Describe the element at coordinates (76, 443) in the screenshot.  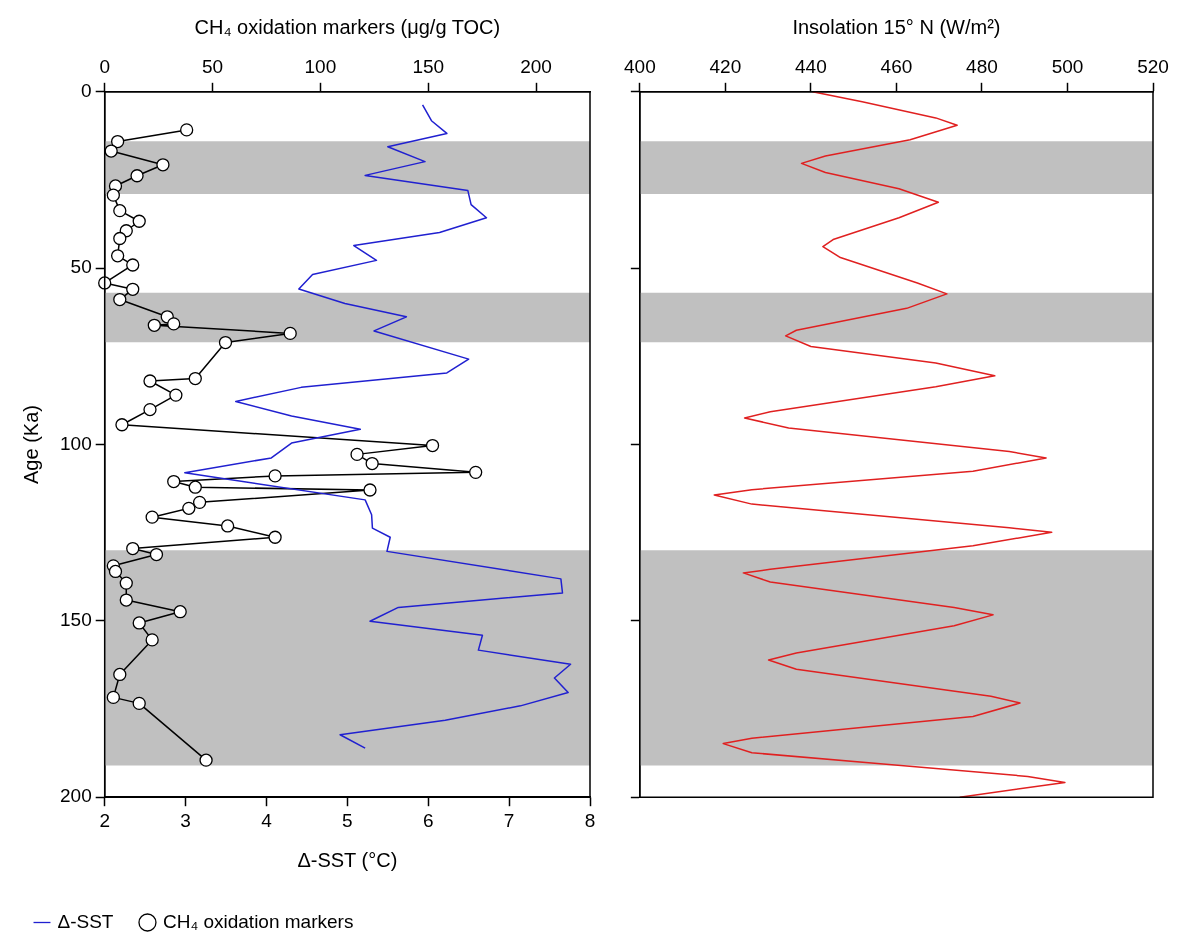
I see `y-tick-label: 100` at that location.